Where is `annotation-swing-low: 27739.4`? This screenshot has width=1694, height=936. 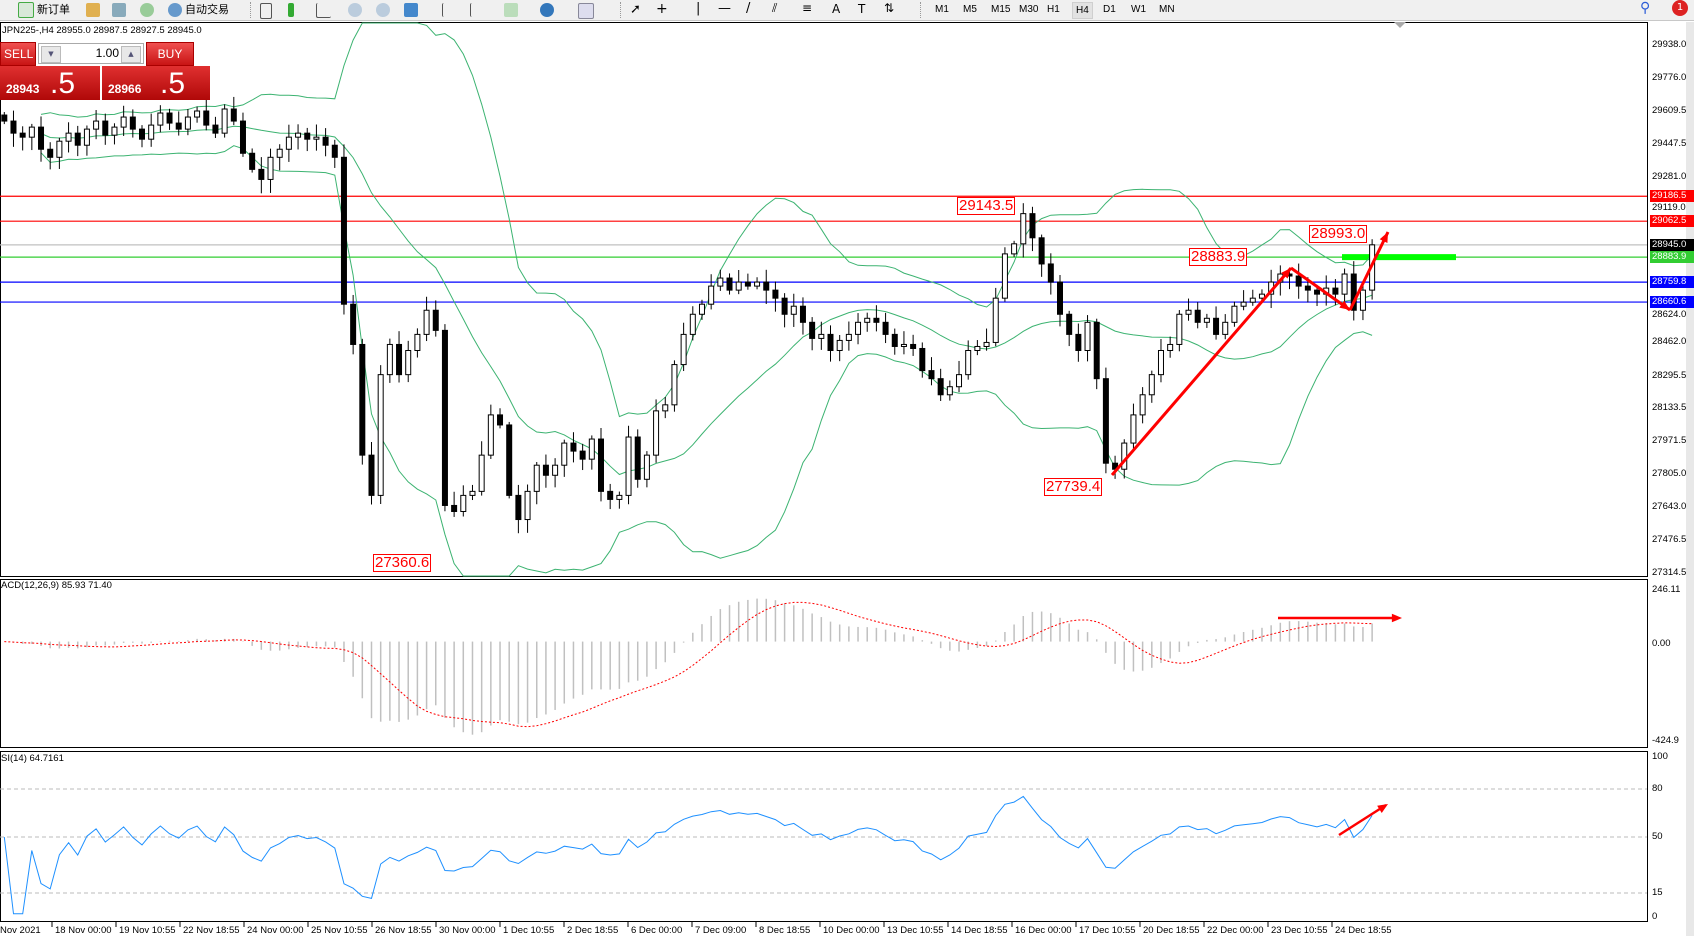
annotation-swing-low: 27739.4 is located at coordinates (1073, 487).